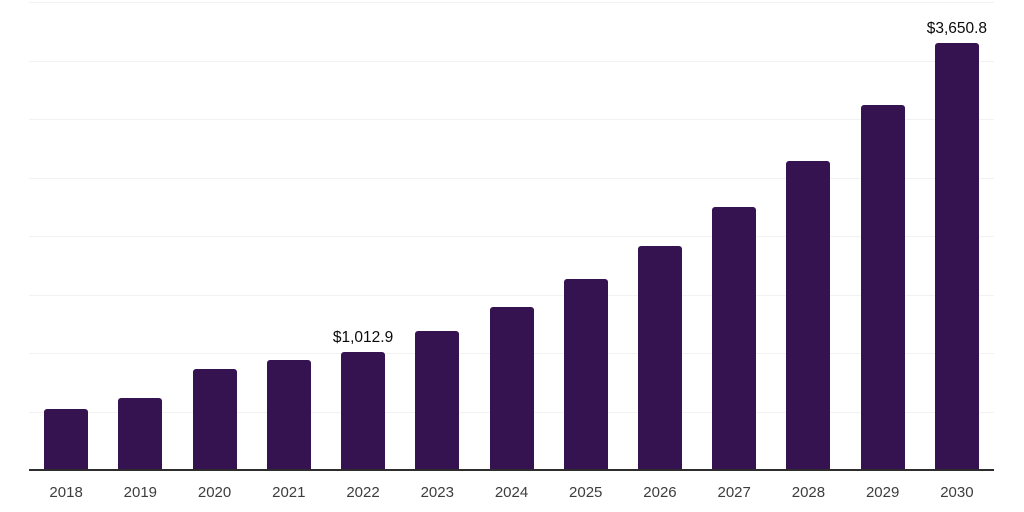 This screenshot has width=1024, height=512. What do you see at coordinates (808, 315) in the screenshot?
I see `bar-2028` at bounding box center [808, 315].